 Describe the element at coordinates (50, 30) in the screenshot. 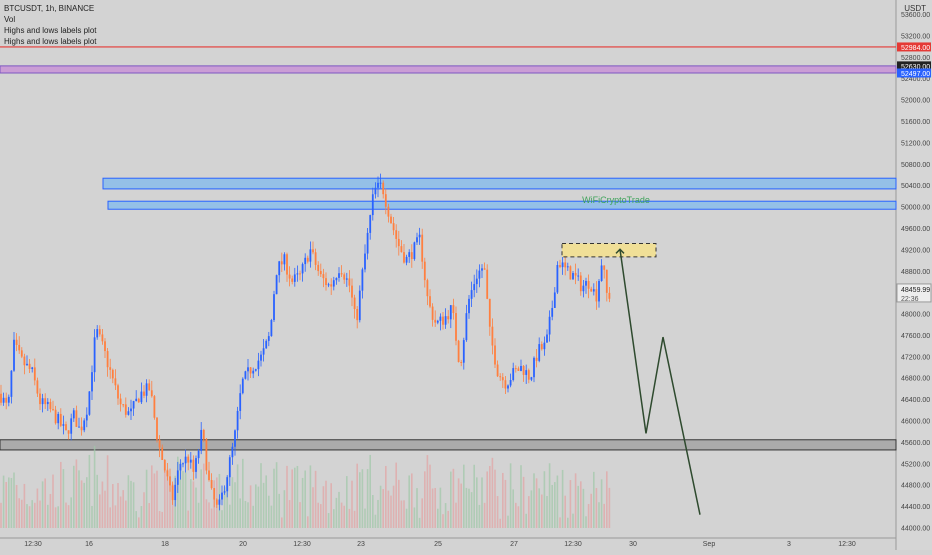

I see `indicator-highs-lows-1: Highs and lows labels plot` at that location.